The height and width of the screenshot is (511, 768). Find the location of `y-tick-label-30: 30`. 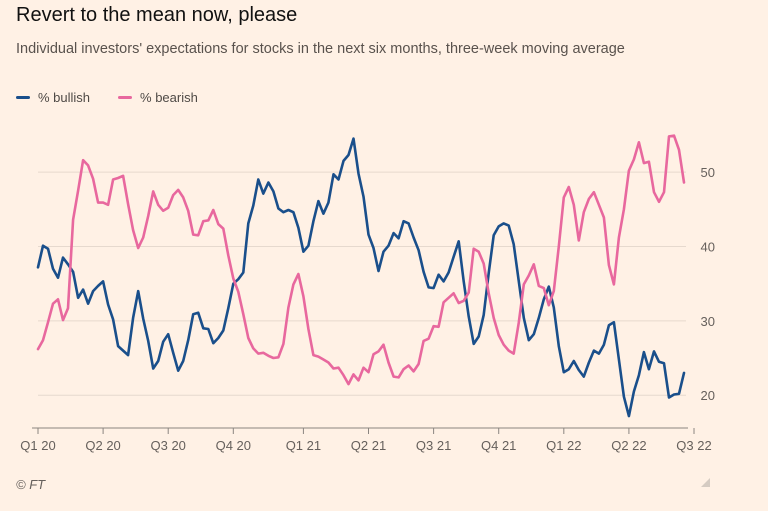

y-tick-label-30: 30 is located at coordinates (708, 321).